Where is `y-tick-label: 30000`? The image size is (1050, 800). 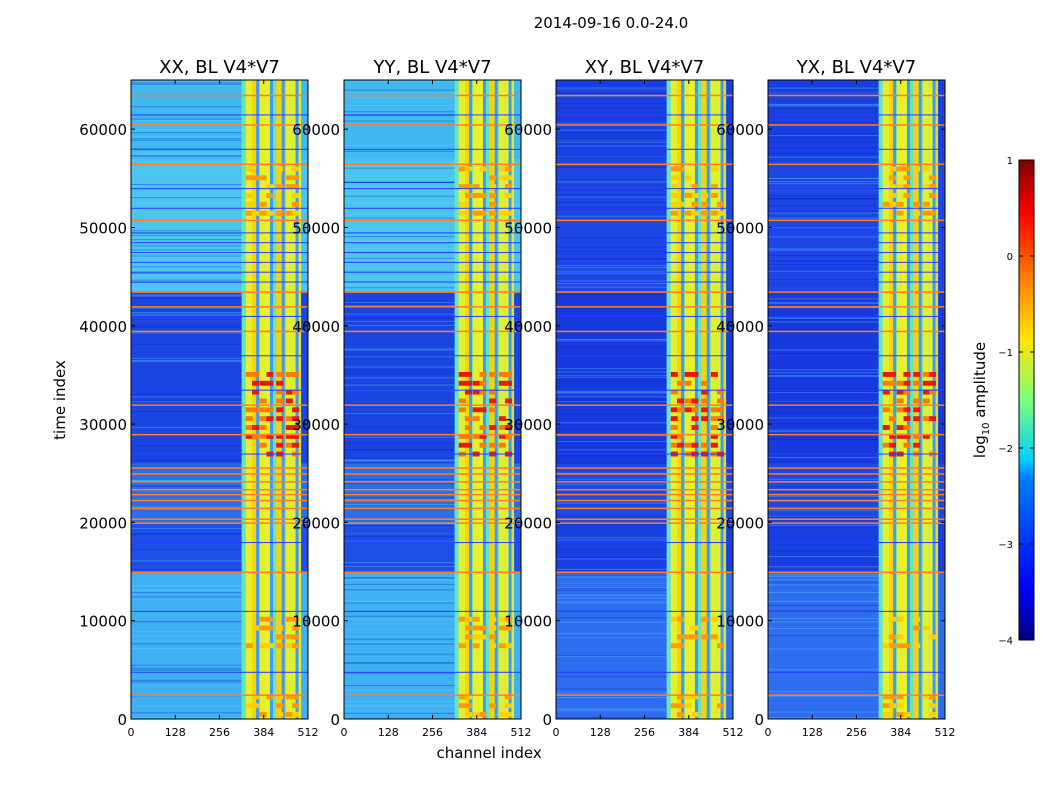 y-tick-label: 30000 is located at coordinates (316, 425).